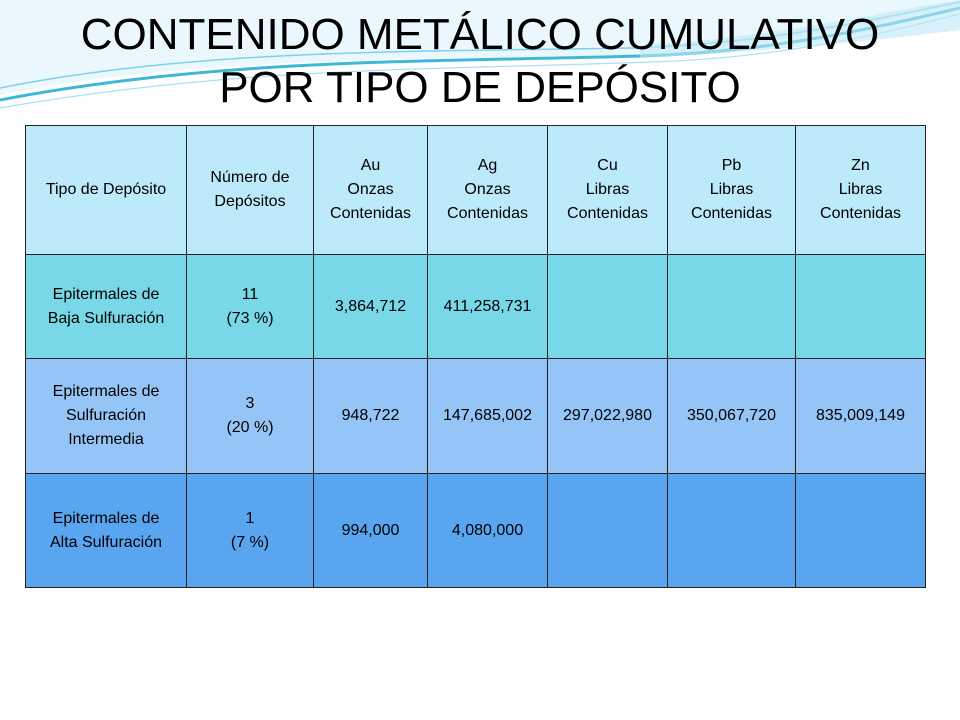 The image size is (960, 720). What do you see at coordinates (731, 416) in the screenshot?
I see `cell-pb: 350,067,720` at bounding box center [731, 416].